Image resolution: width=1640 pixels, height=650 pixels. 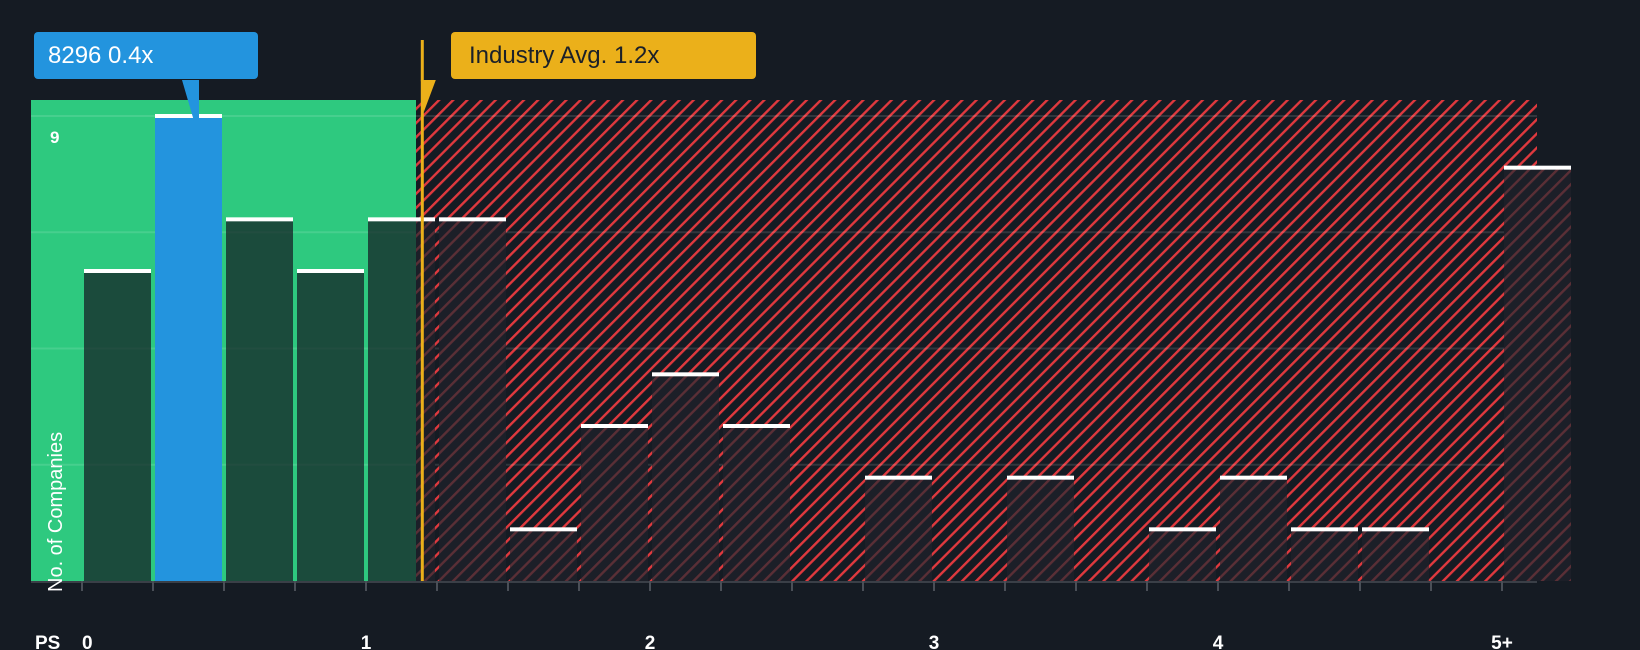 I want to click on company-callout-stem, so click(x=197, y=100).